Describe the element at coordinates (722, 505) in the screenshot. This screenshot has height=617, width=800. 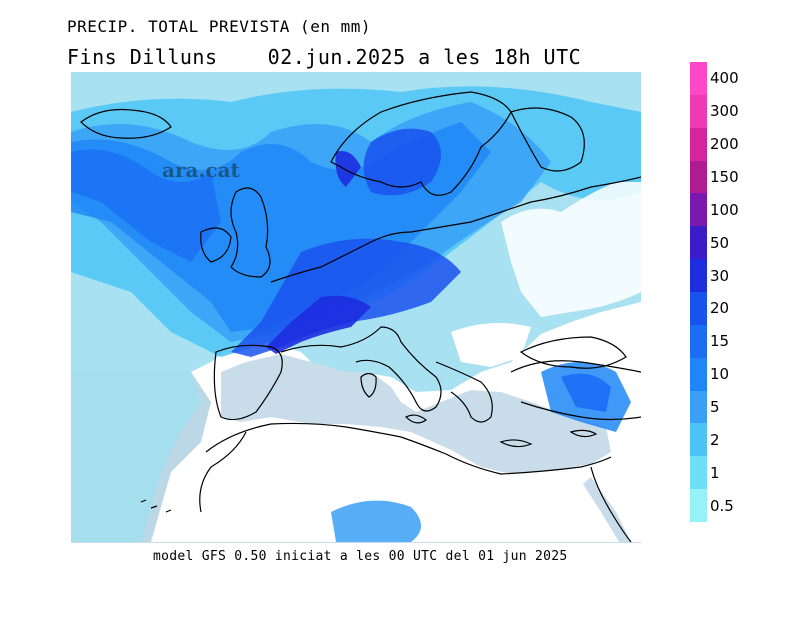
I see `legend-label: 0.5` at that location.